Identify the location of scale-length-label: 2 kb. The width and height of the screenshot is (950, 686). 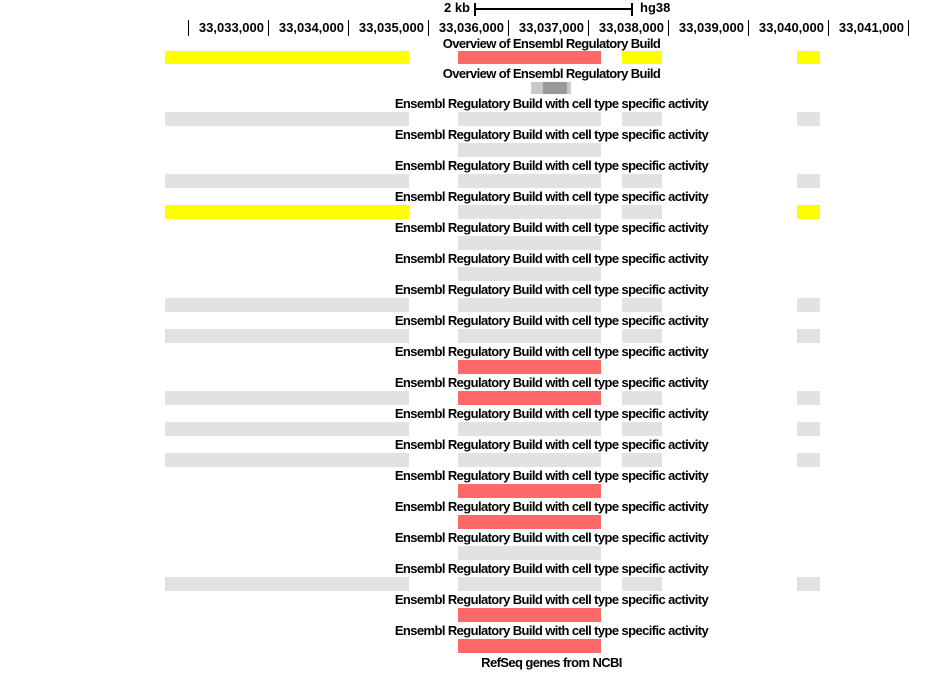
(456, 7).